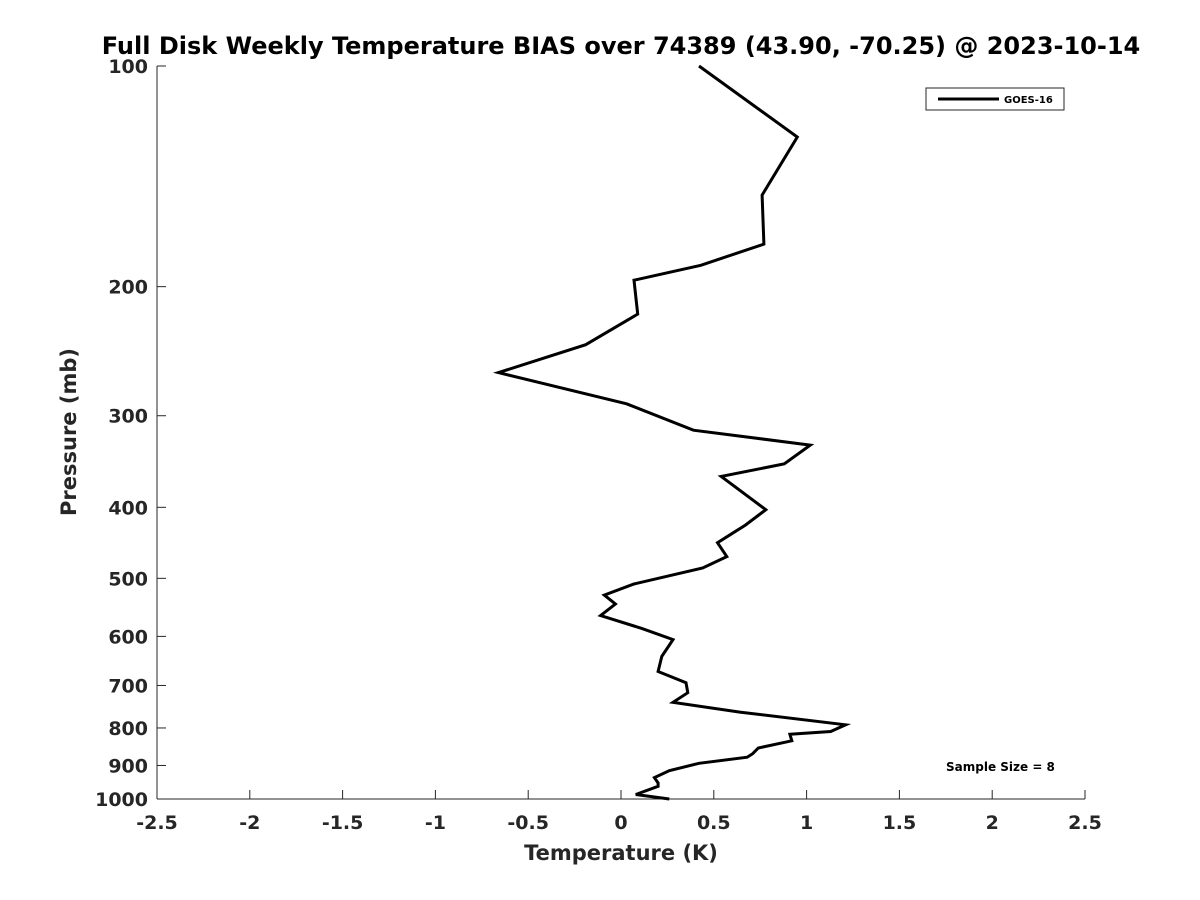  What do you see at coordinates (995, 99) in the screenshot?
I see `legend: GOES-16` at bounding box center [995, 99].